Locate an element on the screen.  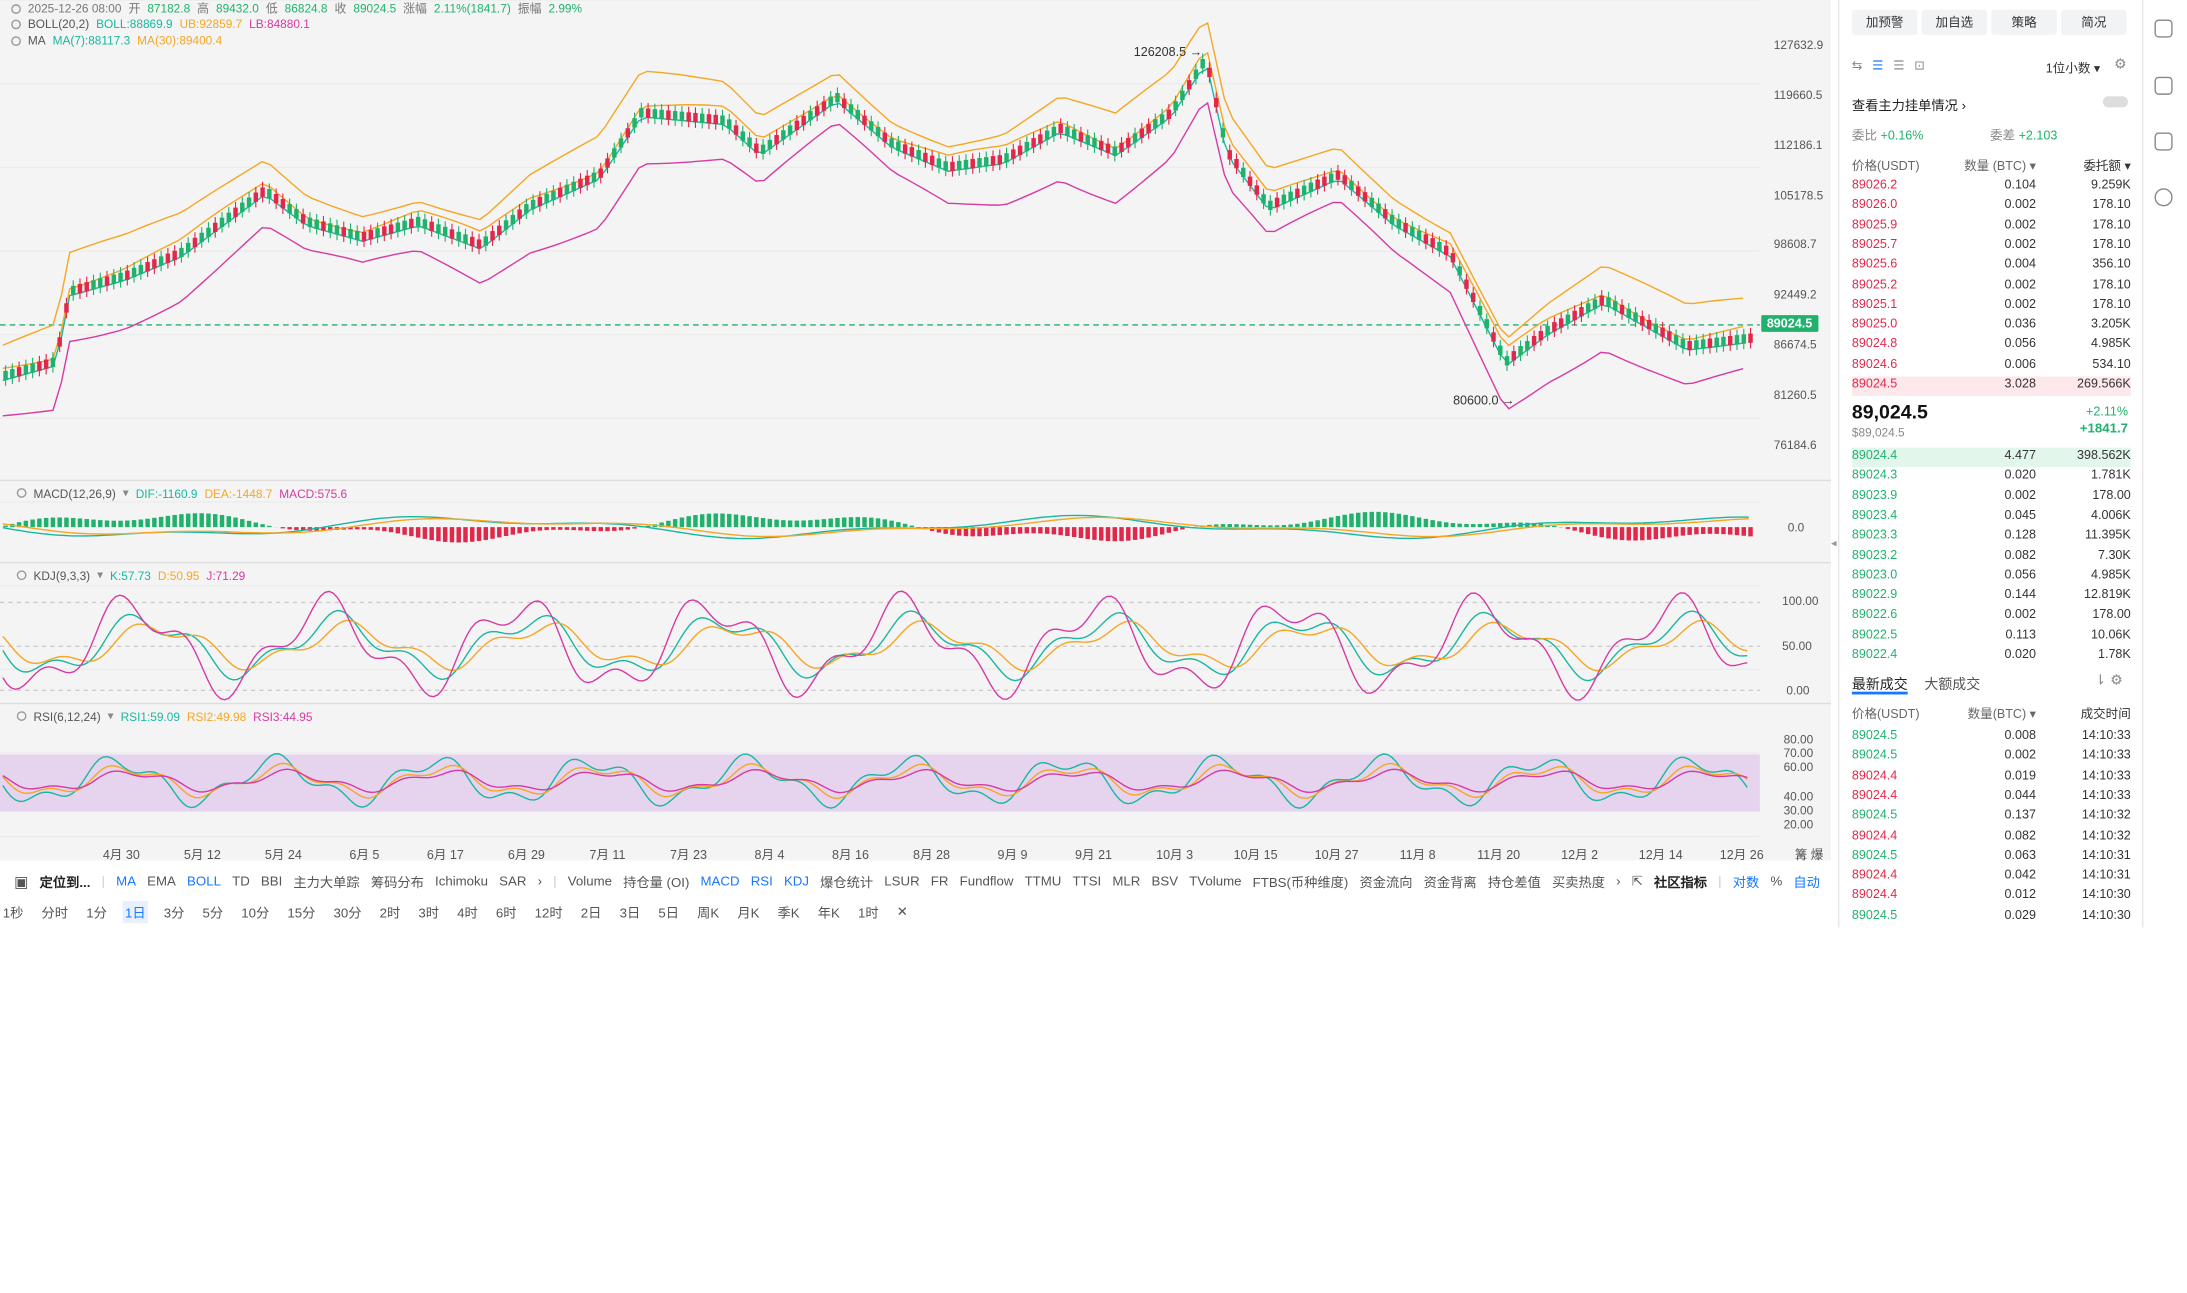
external-link-icon: ⇱ is located at coordinates (1637, 881).